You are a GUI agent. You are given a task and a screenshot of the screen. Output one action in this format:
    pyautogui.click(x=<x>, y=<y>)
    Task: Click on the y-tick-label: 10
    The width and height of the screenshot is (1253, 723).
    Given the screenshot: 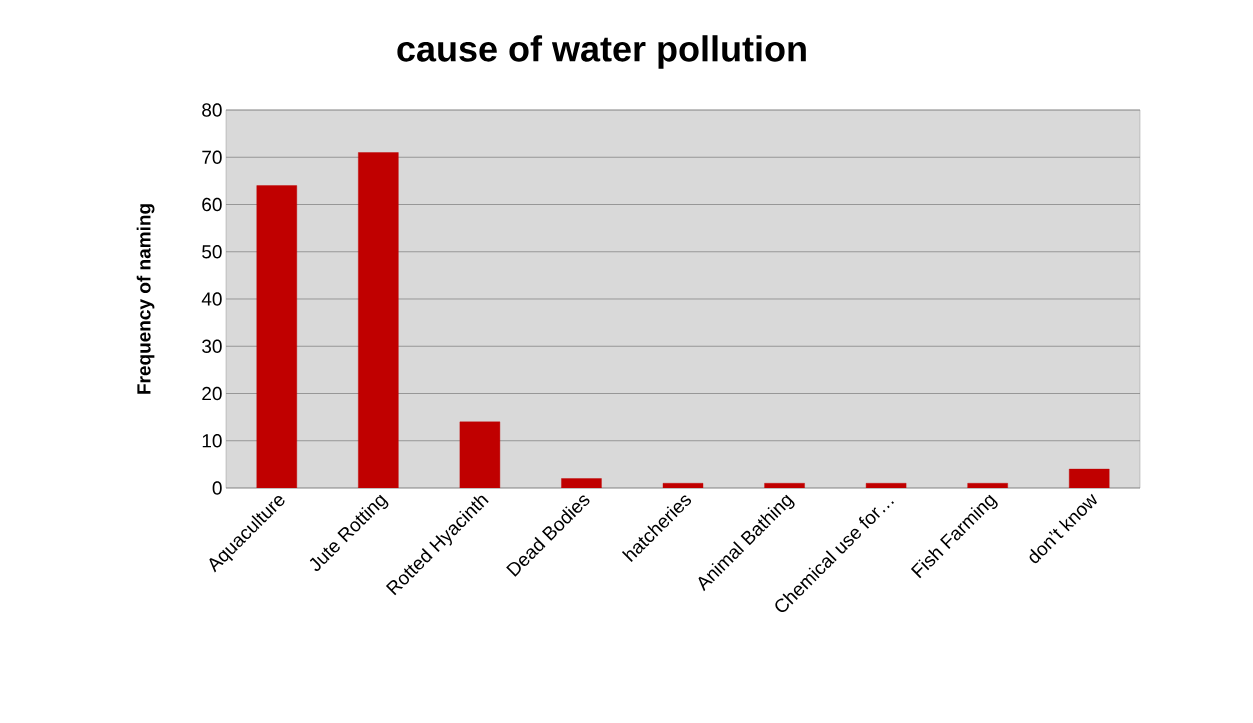 What is the action you would take?
    pyautogui.click(x=212, y=441)
    